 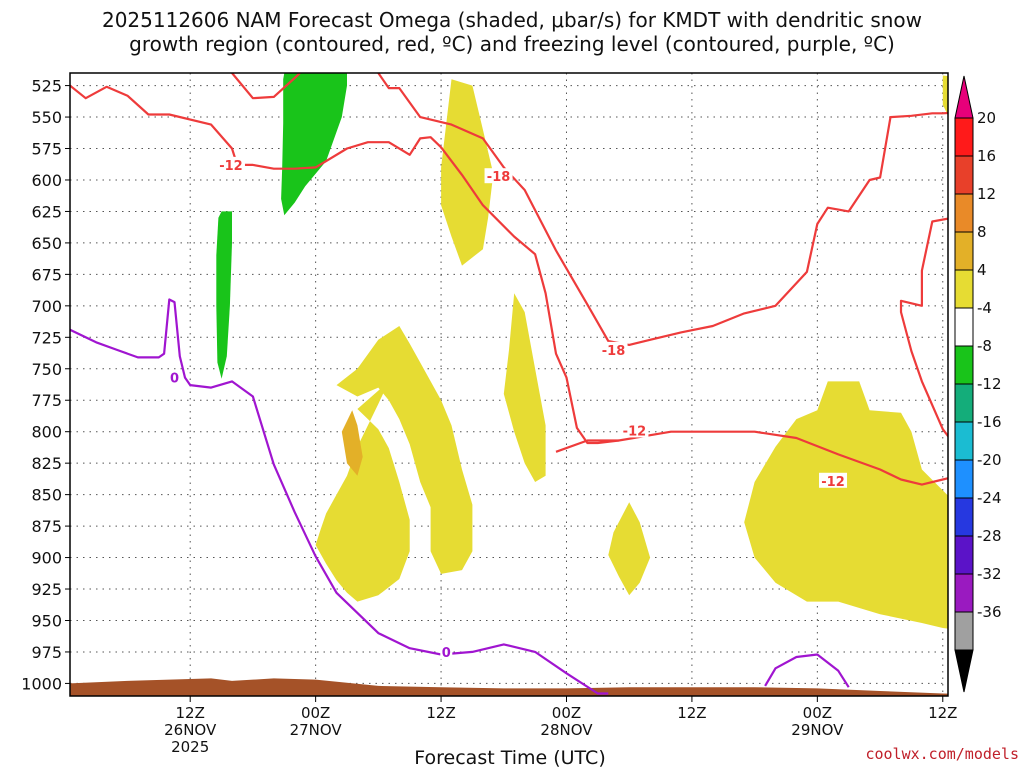 What do you see at coordinates (989, 384) in the screenshot?
I see `colorbar-label: -12` at bounding box center [989, 384].